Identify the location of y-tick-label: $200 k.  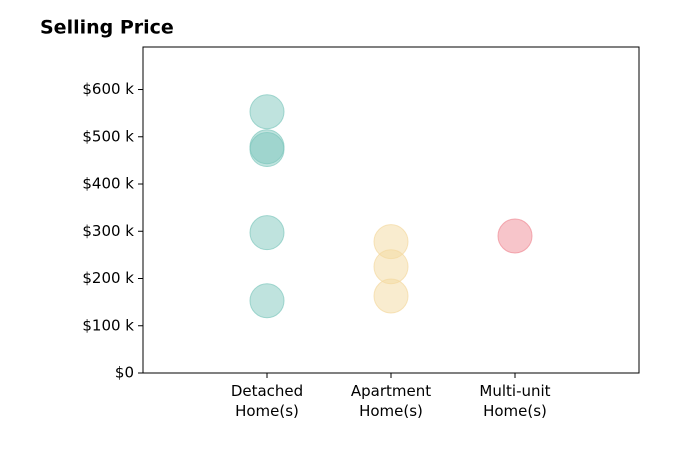
(108, 278).